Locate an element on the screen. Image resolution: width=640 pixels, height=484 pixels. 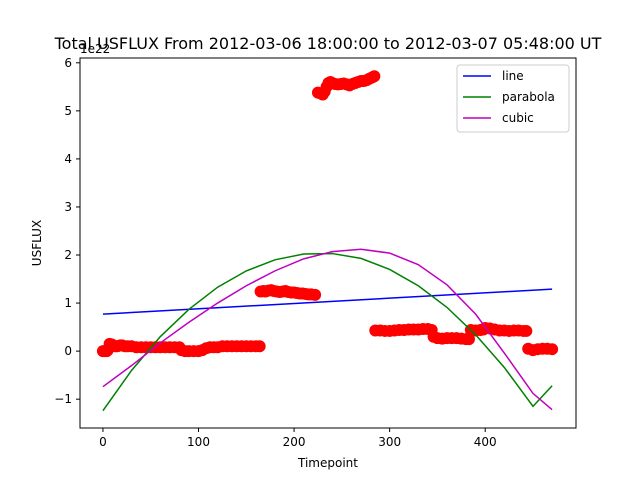
y-tick-label: 6 is located at coordinates (68, 63).